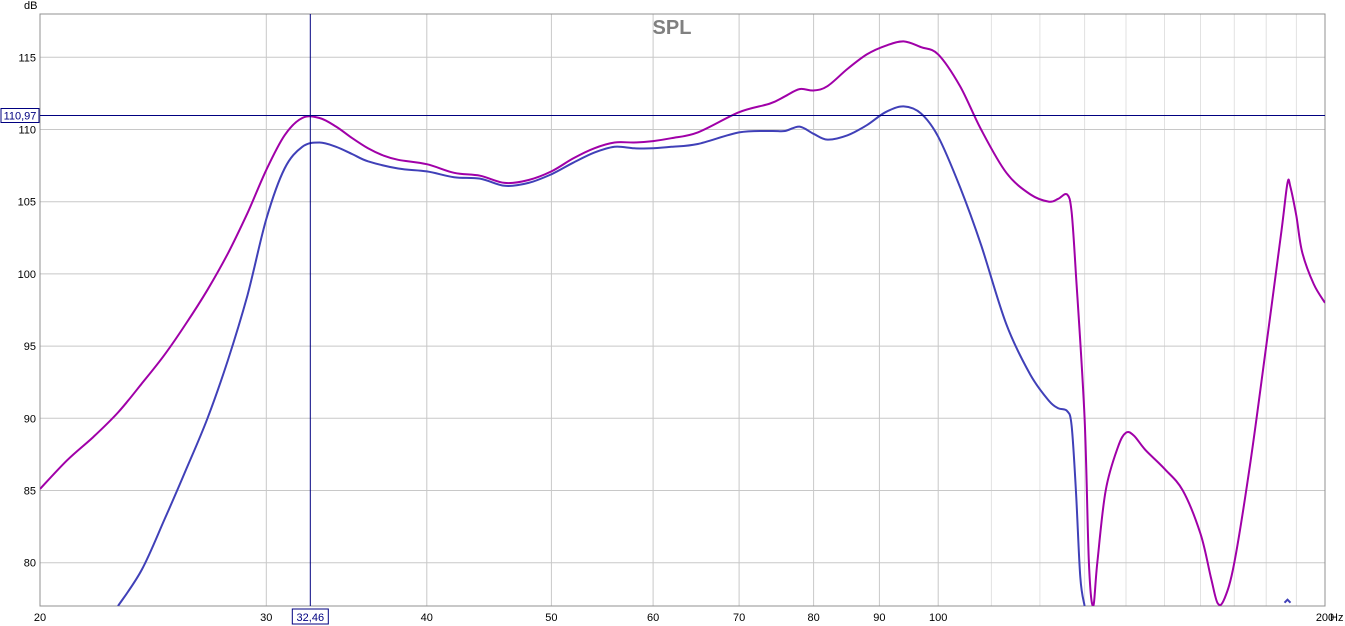 The image size is (1345, 626). What do you see at coordinates (266, 618) in the screenshot?
I see `x-tick-label: 30` at bounding box center [266, 618].